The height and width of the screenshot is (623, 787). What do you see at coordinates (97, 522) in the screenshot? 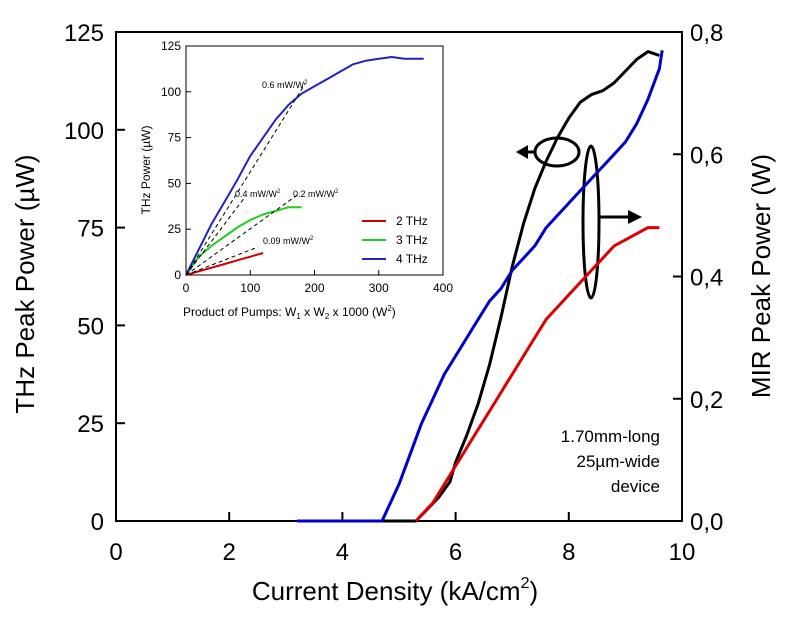
I see `main-y-left-tick-label: 0` at bounding box center [97, 522].